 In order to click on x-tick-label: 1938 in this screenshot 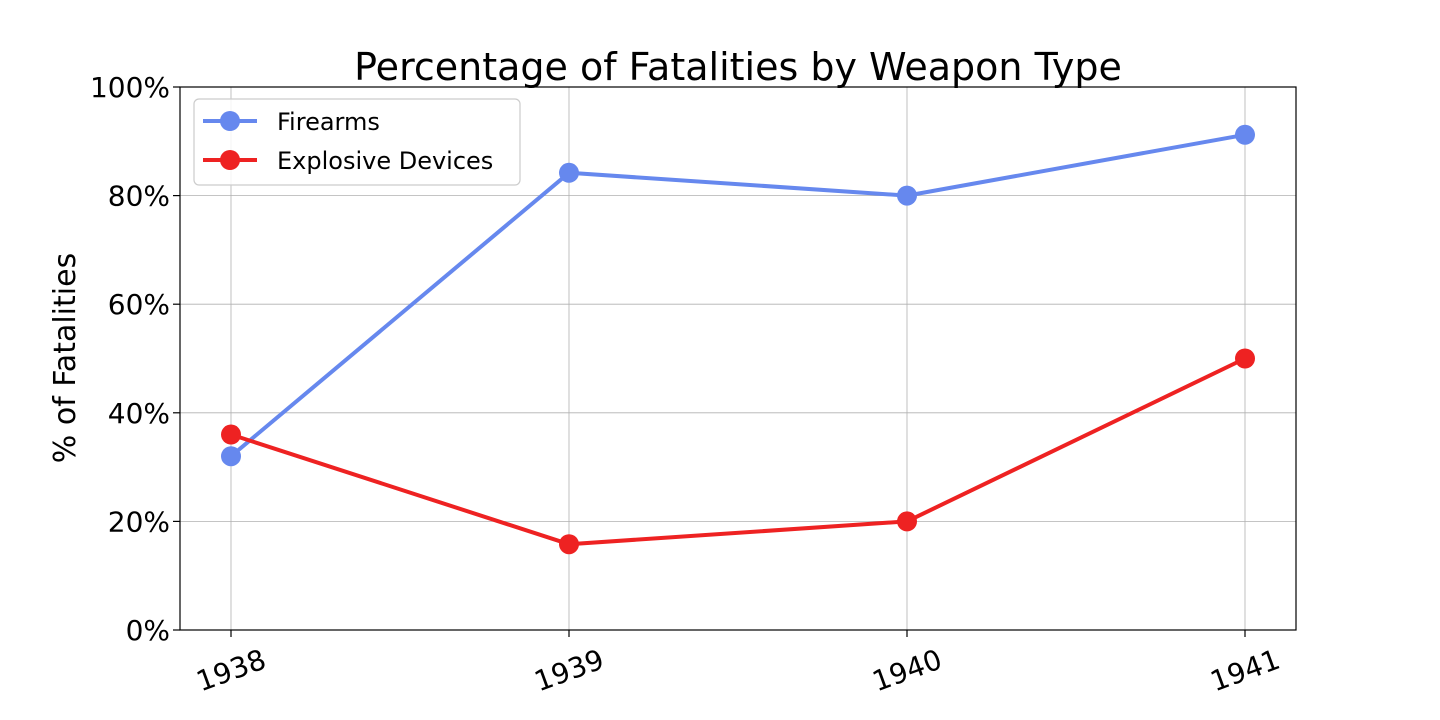, I will do `click(231, 670)`.